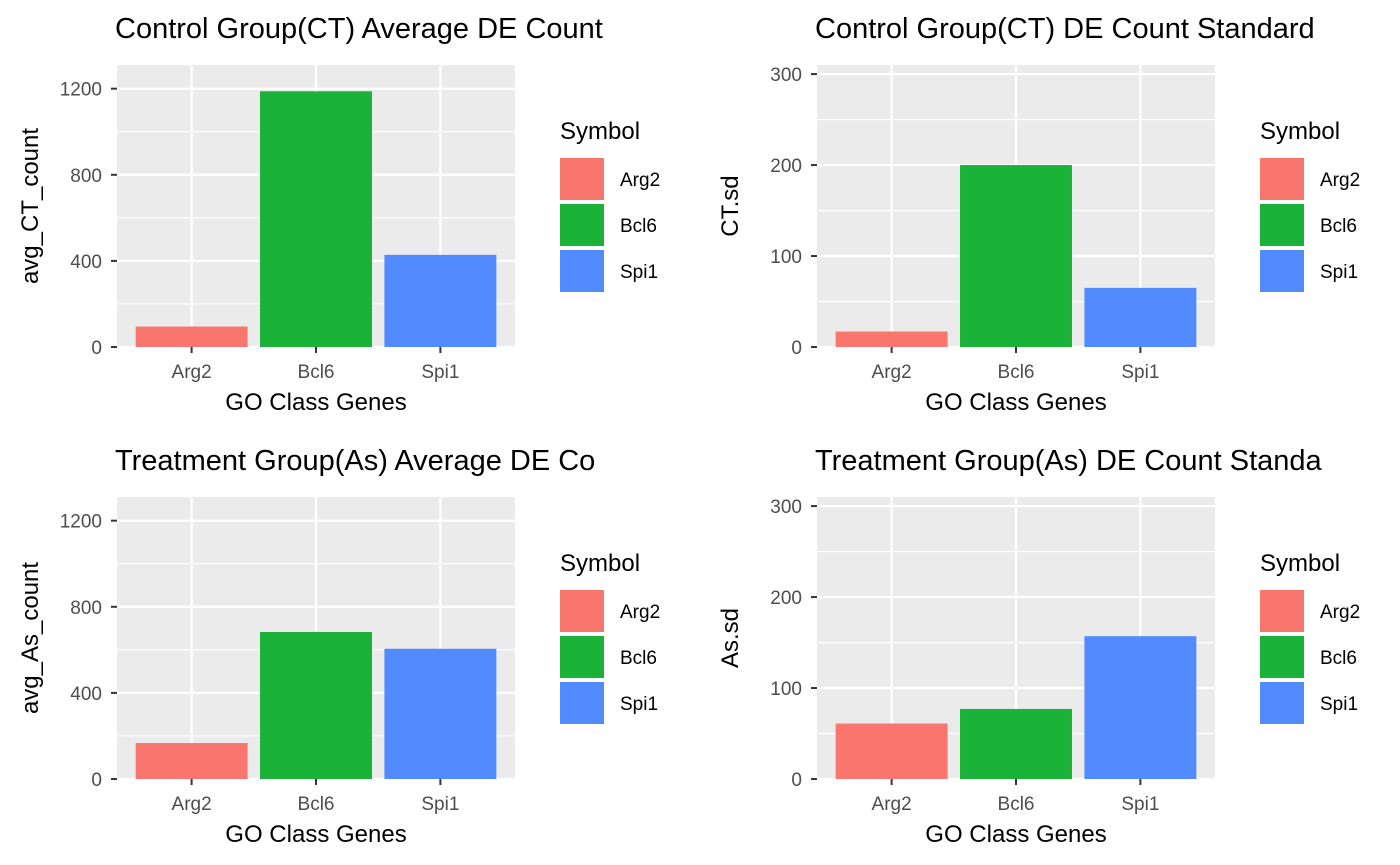  Describe the element at coordinates (30, 206) in the screenshot. I see `y-axis-title: avg_CT_count` at that location.